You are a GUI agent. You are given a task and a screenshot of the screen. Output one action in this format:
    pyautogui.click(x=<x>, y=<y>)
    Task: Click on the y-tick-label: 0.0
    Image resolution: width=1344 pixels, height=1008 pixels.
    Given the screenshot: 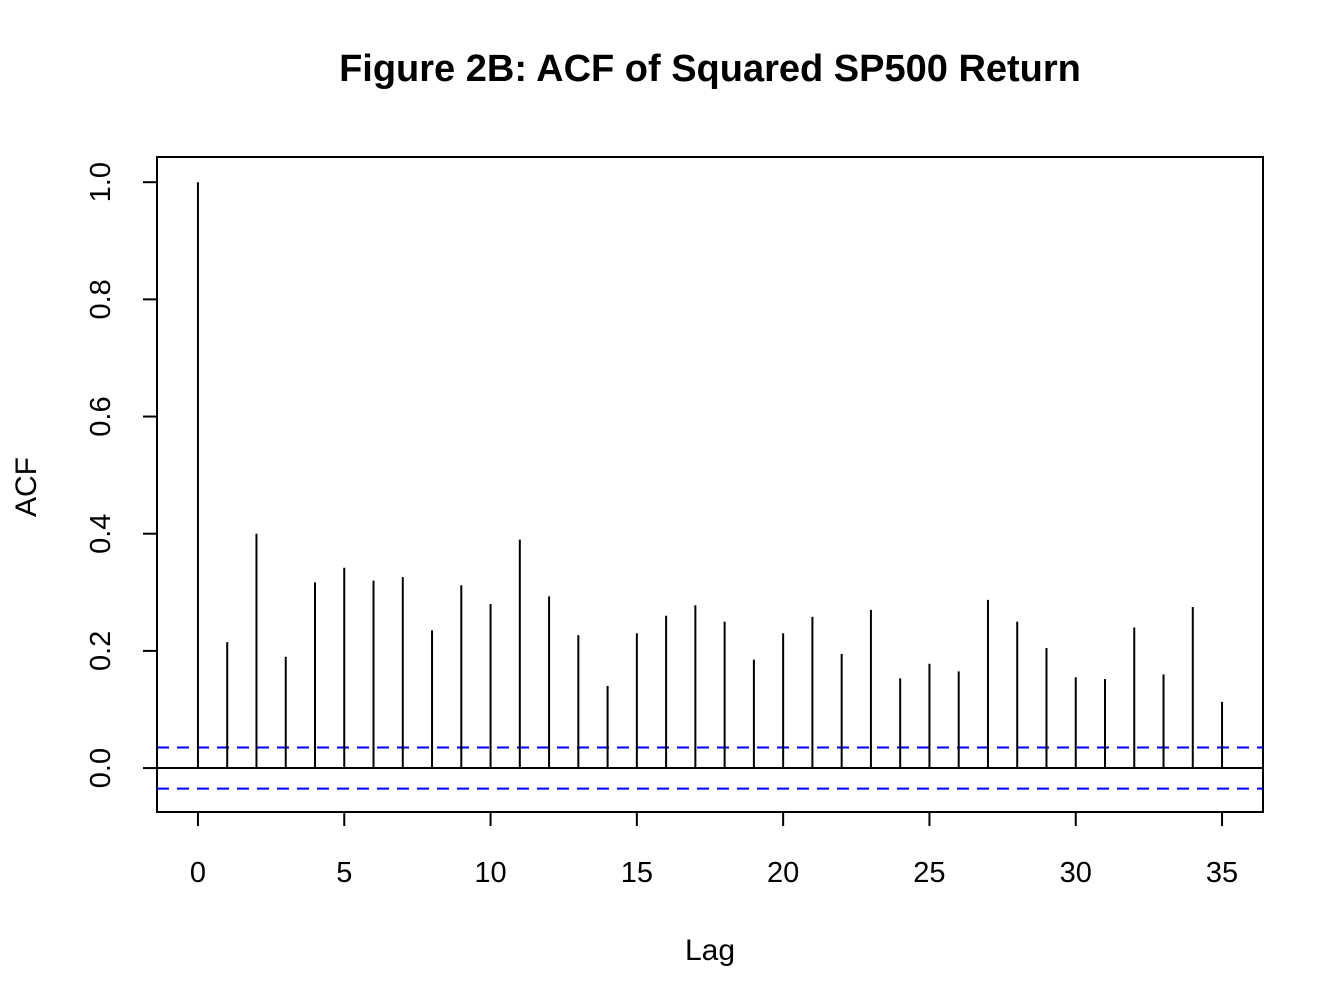 What is the action you would take?
    pyautogui.click(x=101, y=768)
    